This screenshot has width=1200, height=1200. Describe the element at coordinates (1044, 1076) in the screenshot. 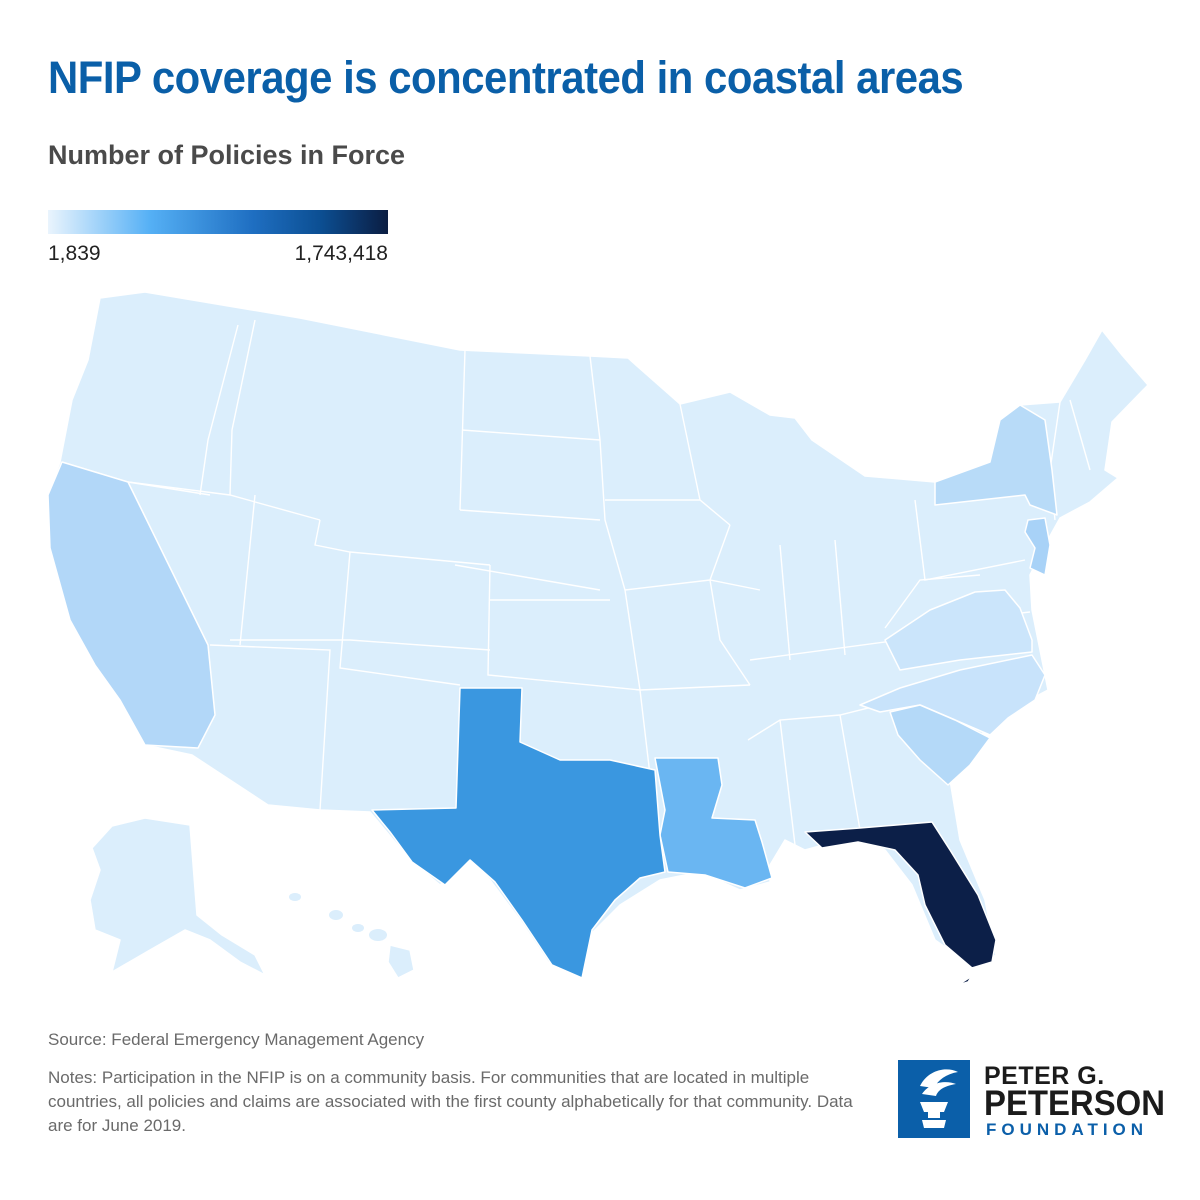

I see `logo-text-line1: PETER G.` at that location.